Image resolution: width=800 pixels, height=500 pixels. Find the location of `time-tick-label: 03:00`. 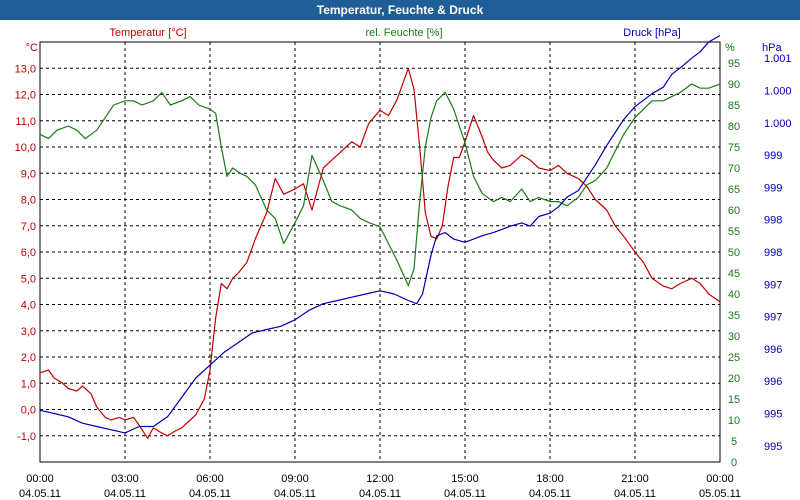

time-tick-label: 03:00 is located at coordinates (125, 479).